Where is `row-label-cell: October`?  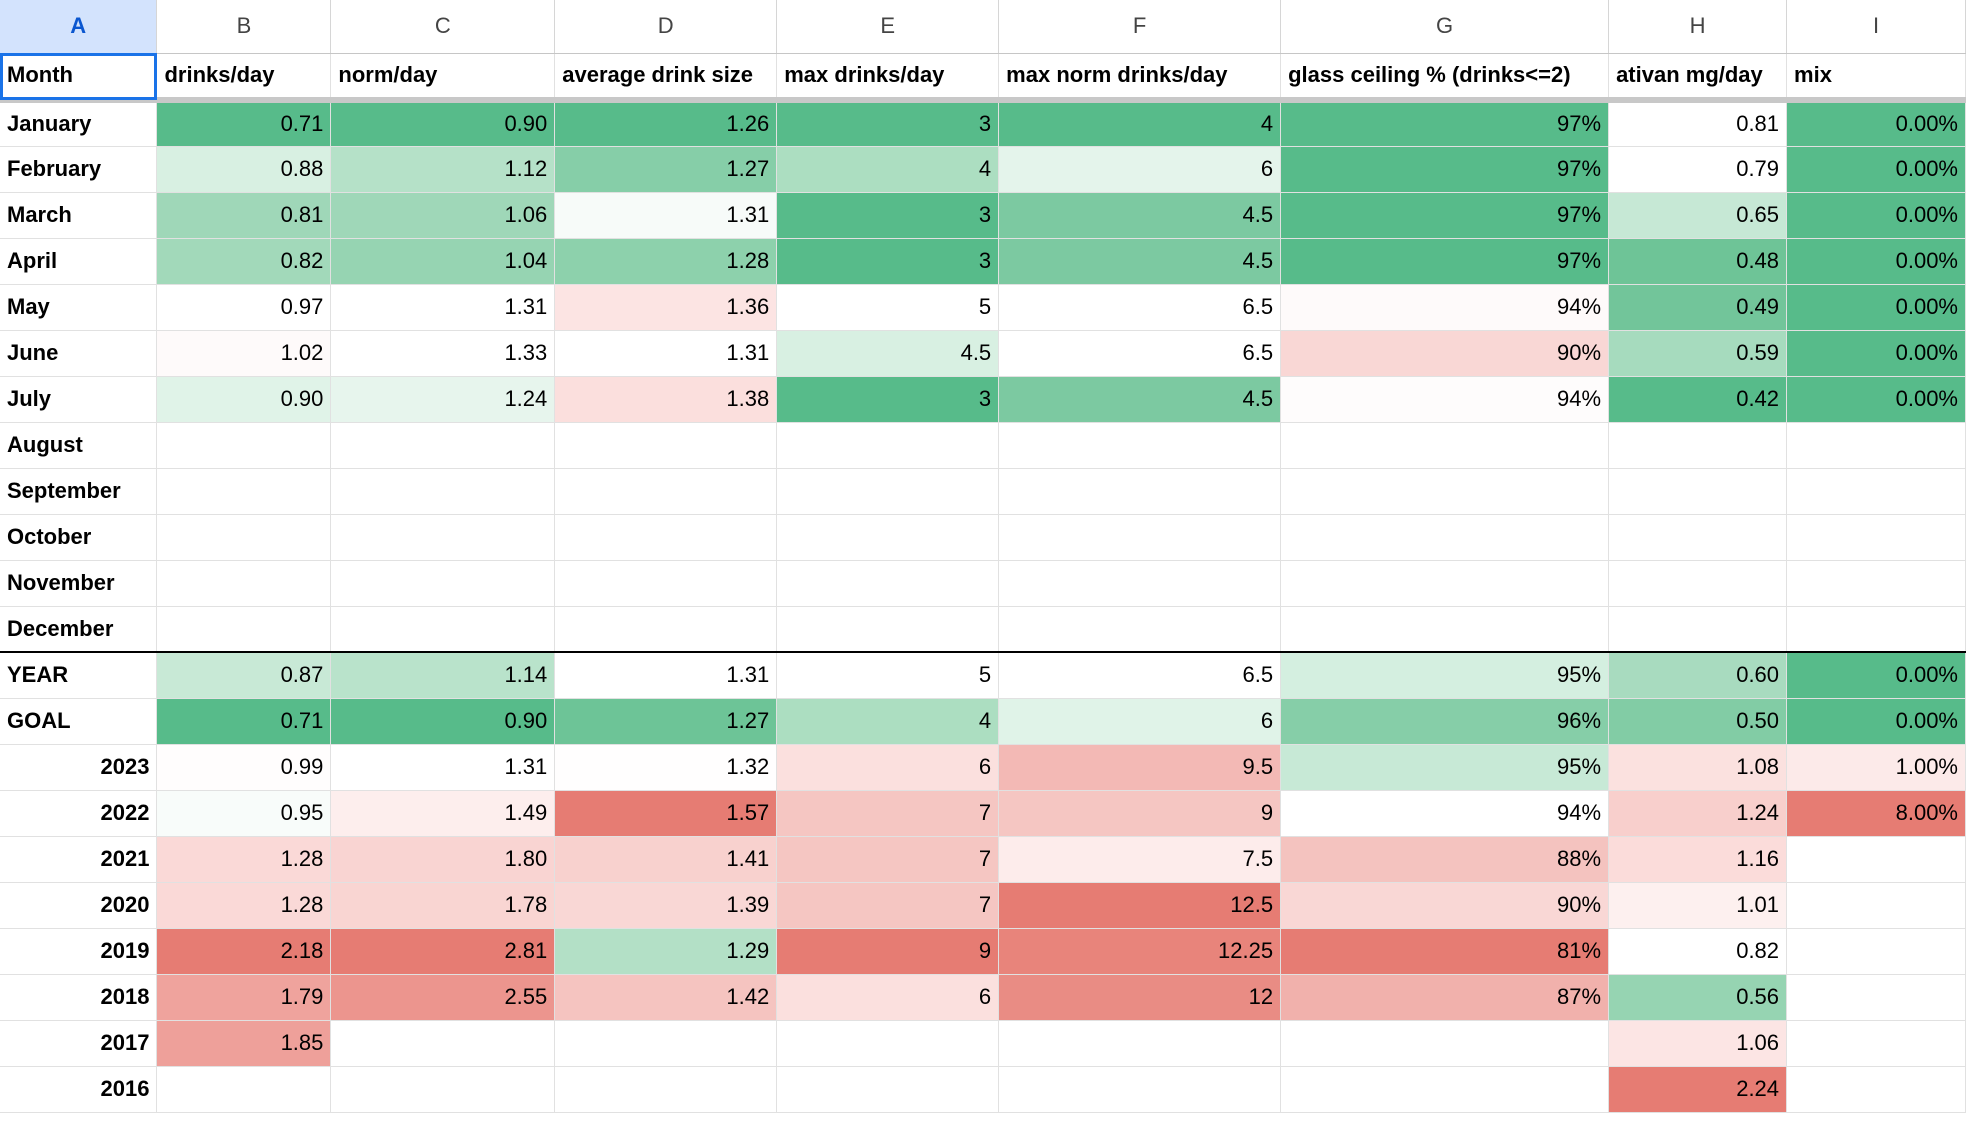
row-label-cell: October is located at coordinates (79, 537).